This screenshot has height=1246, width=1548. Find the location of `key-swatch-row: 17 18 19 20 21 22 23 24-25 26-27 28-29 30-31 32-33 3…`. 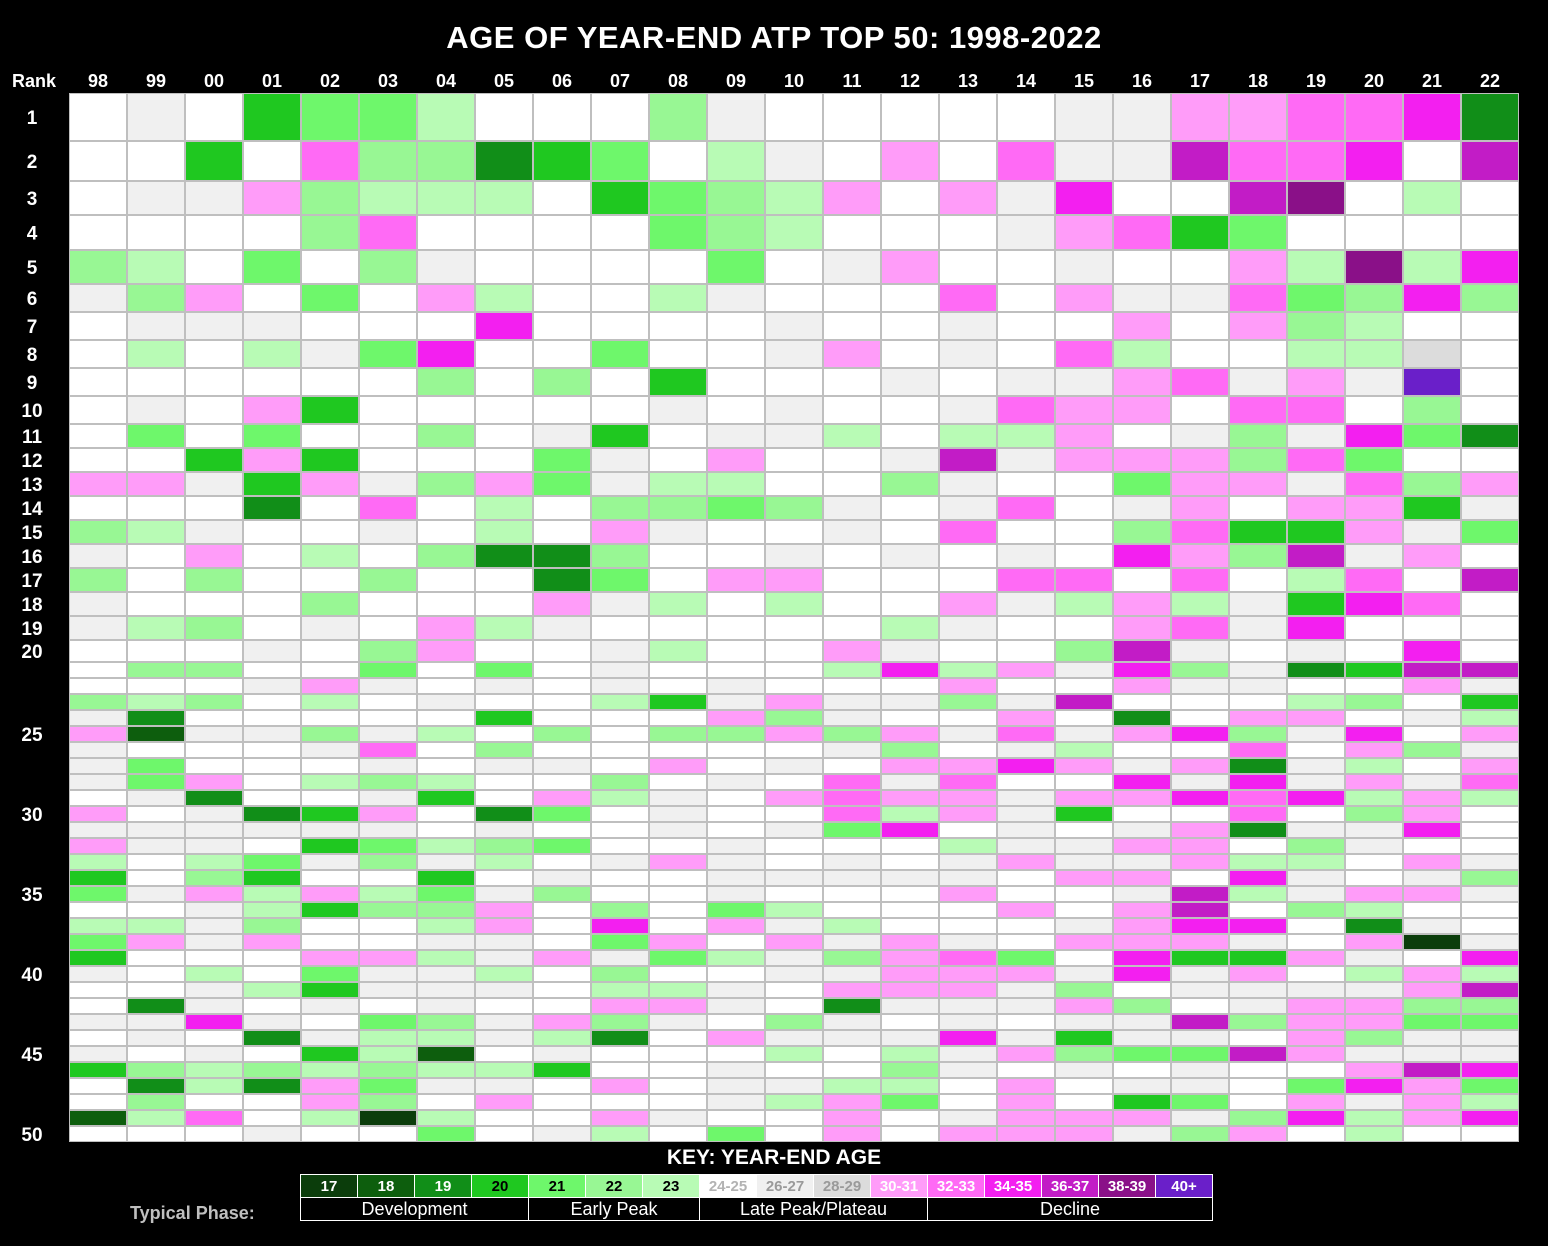

key-swatch-row: 17 18 19 20 21 22 23 24-25 26-27 28-29 30-31 32-33 3… is located at coordinates (756, 1186).